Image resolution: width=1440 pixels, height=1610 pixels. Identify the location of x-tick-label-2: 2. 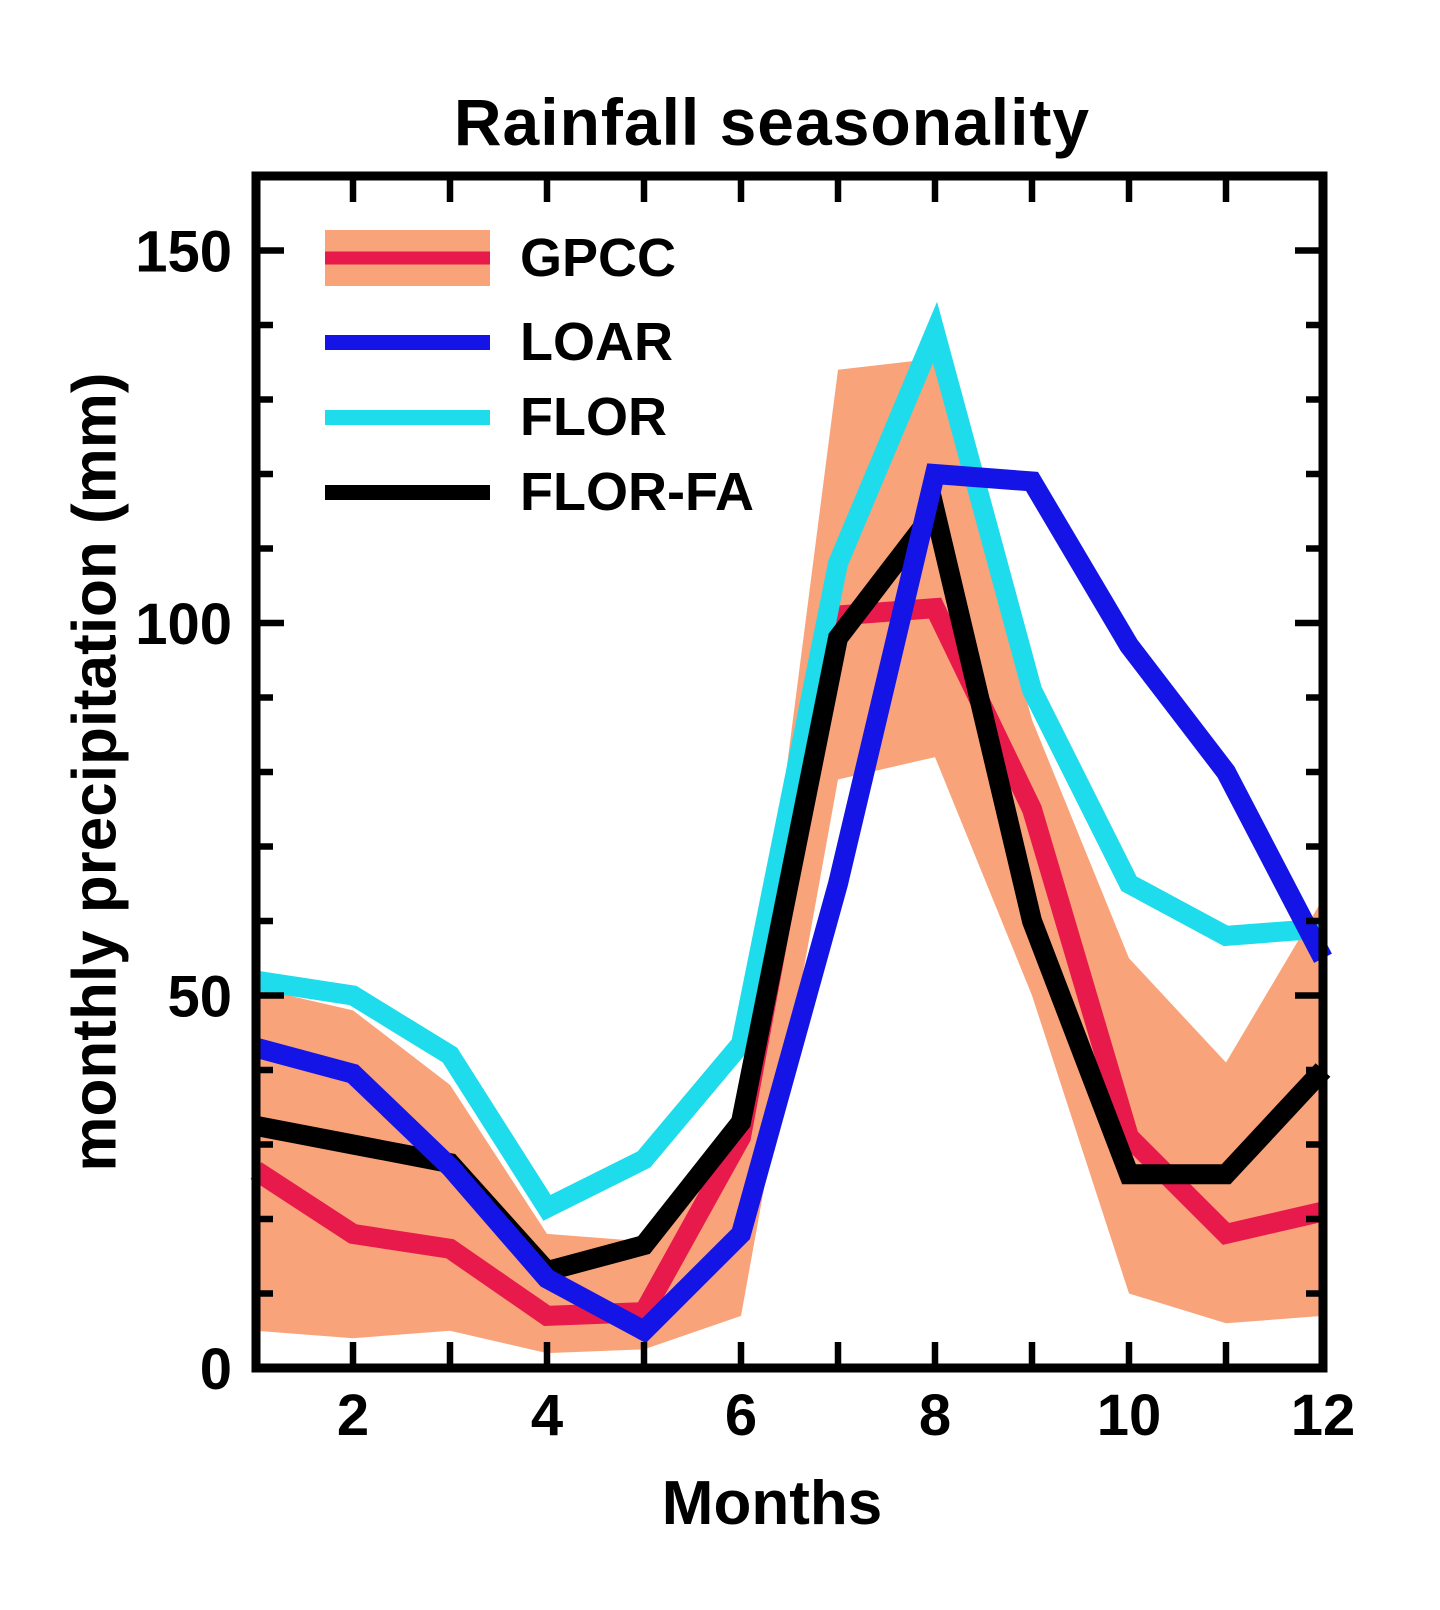
(353, 1415).